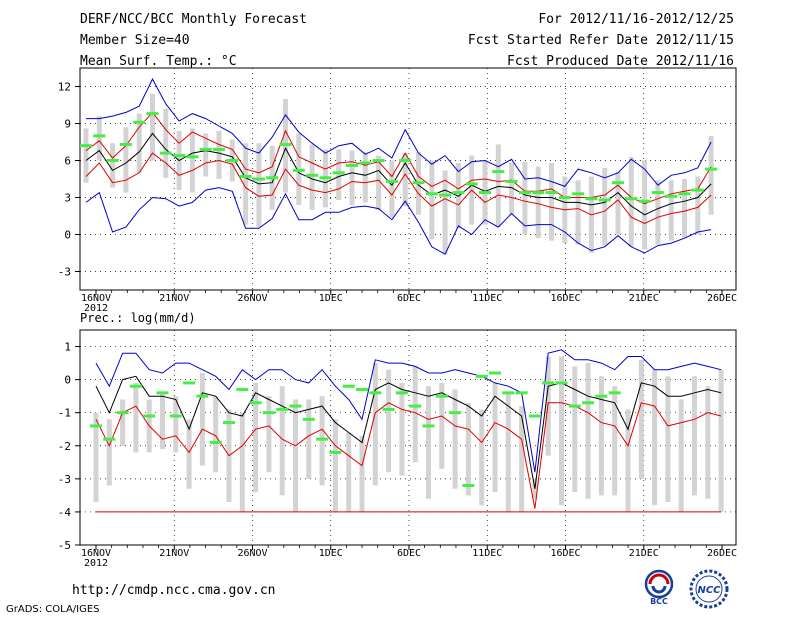 The width and height of the screenshot is (800, 618). Describe the element at coordinates (67, 235) in the screenshot. I see `temp-ytick-label: 0` at that location.